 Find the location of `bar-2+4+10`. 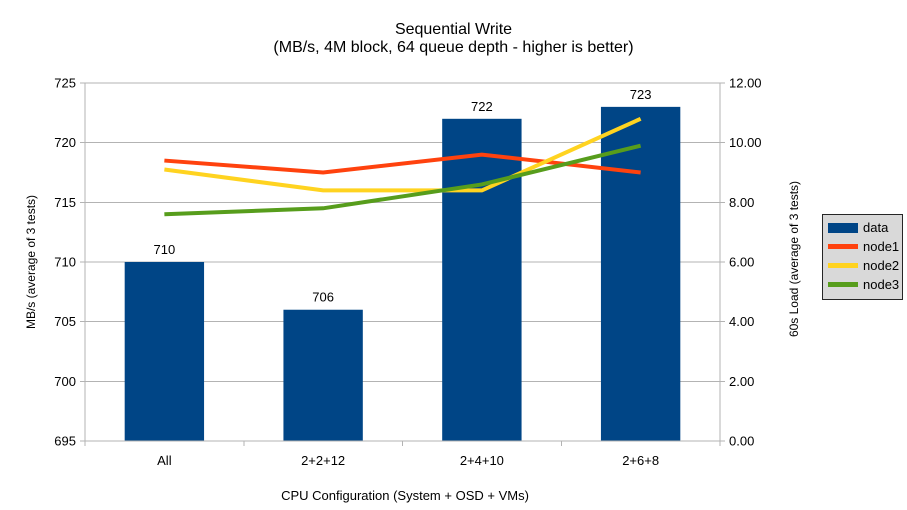

bar-2+4+10 is located at coordinates (482, 280).